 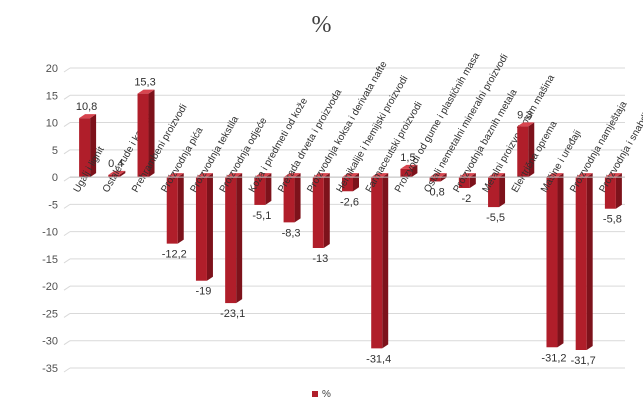 What do you see at coordinates (203, 292) in the screenshot?
I see `data-label: -19` at bounding box center [203, 292].